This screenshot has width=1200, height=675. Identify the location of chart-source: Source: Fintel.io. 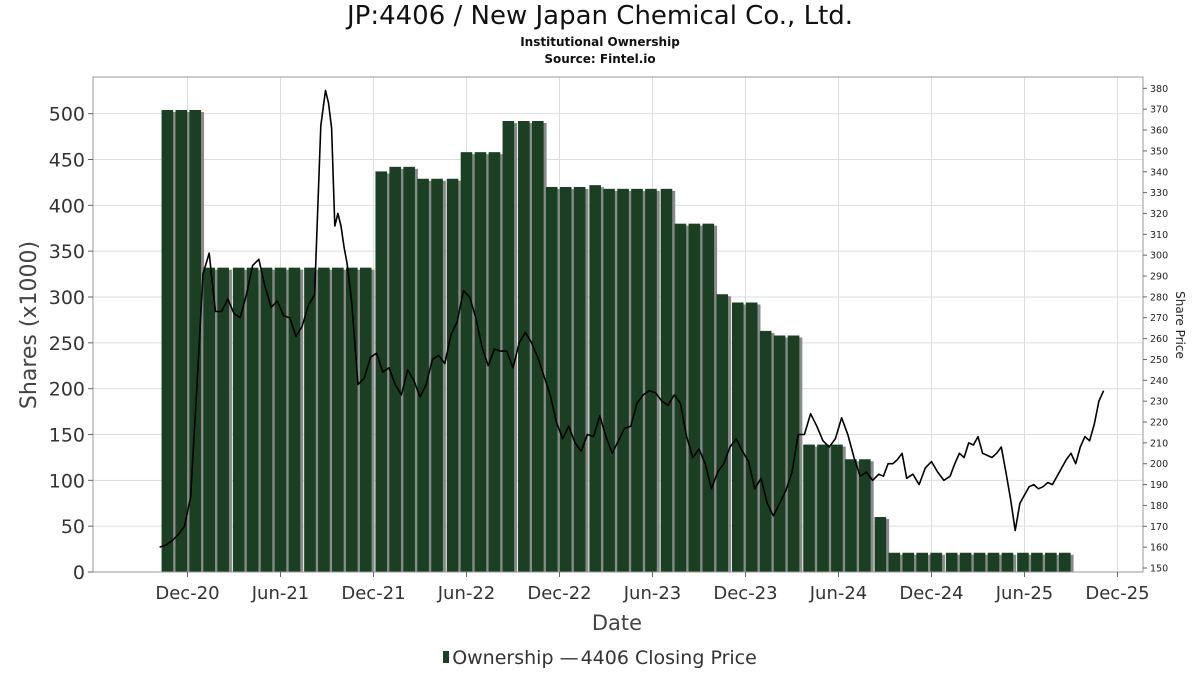
(600, 59).